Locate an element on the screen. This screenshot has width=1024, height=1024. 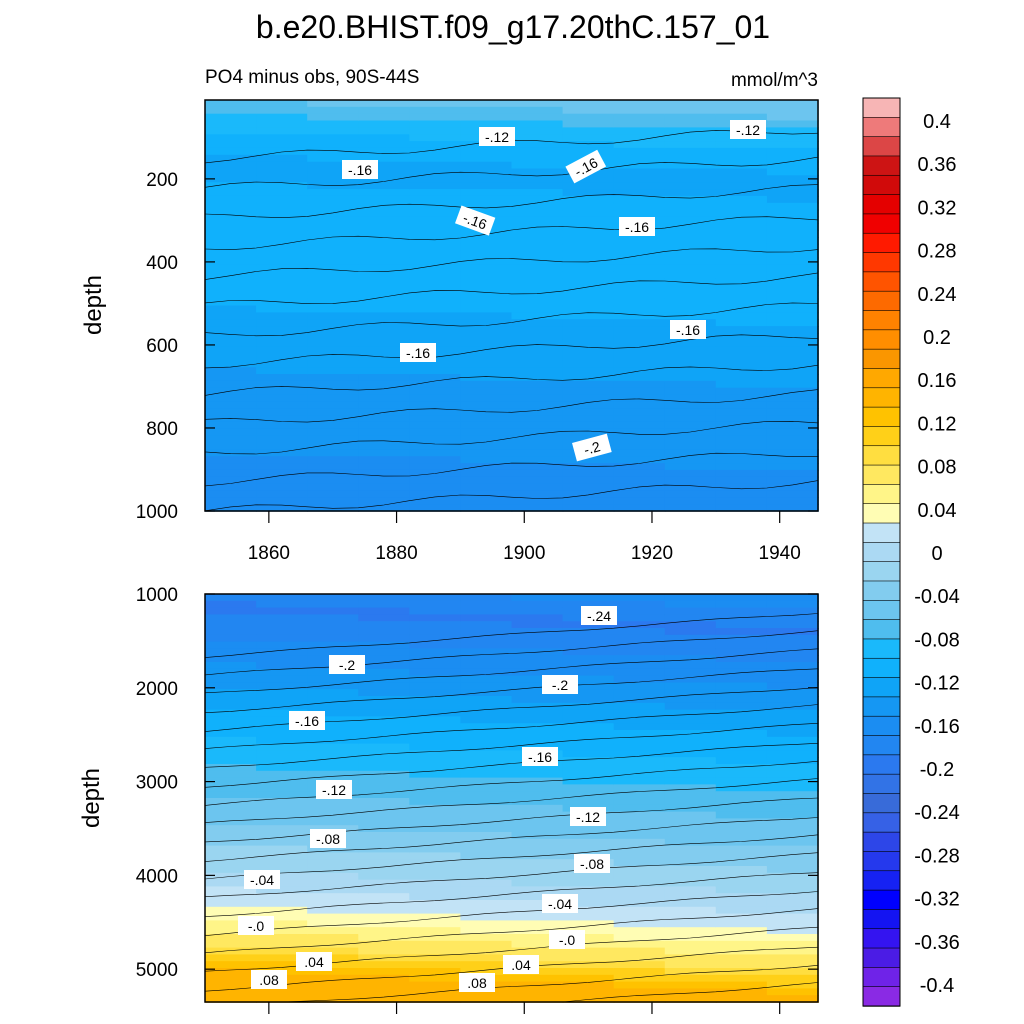
contour-label-text: -.12 is located at coordinates (748, 130).